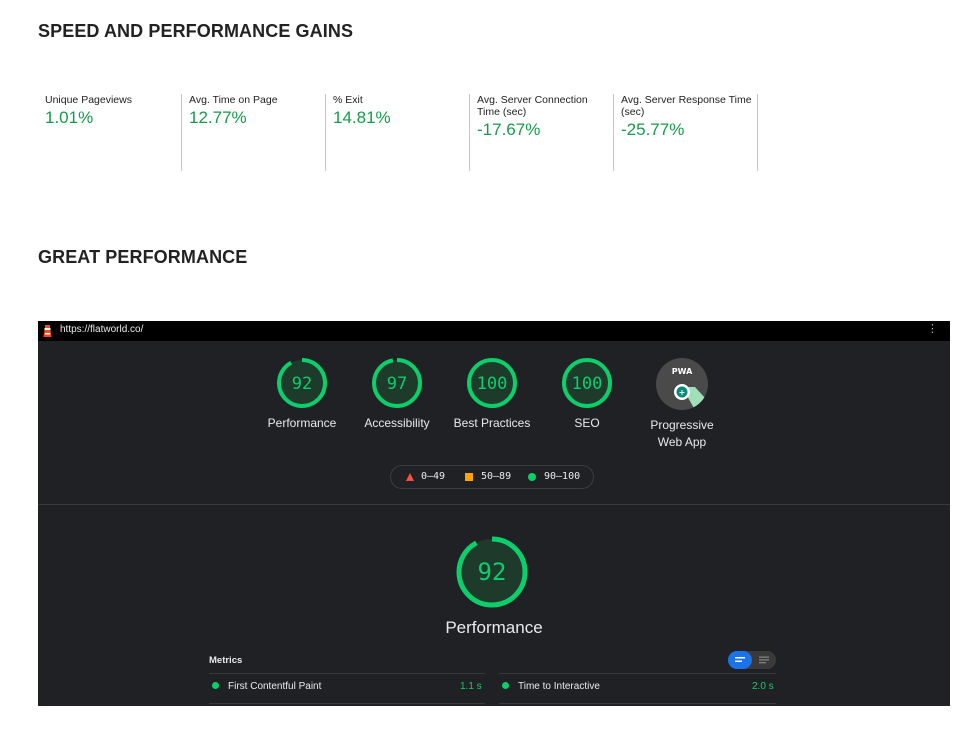  I want to click on stat-value: -25.77%, so click(653, 129).